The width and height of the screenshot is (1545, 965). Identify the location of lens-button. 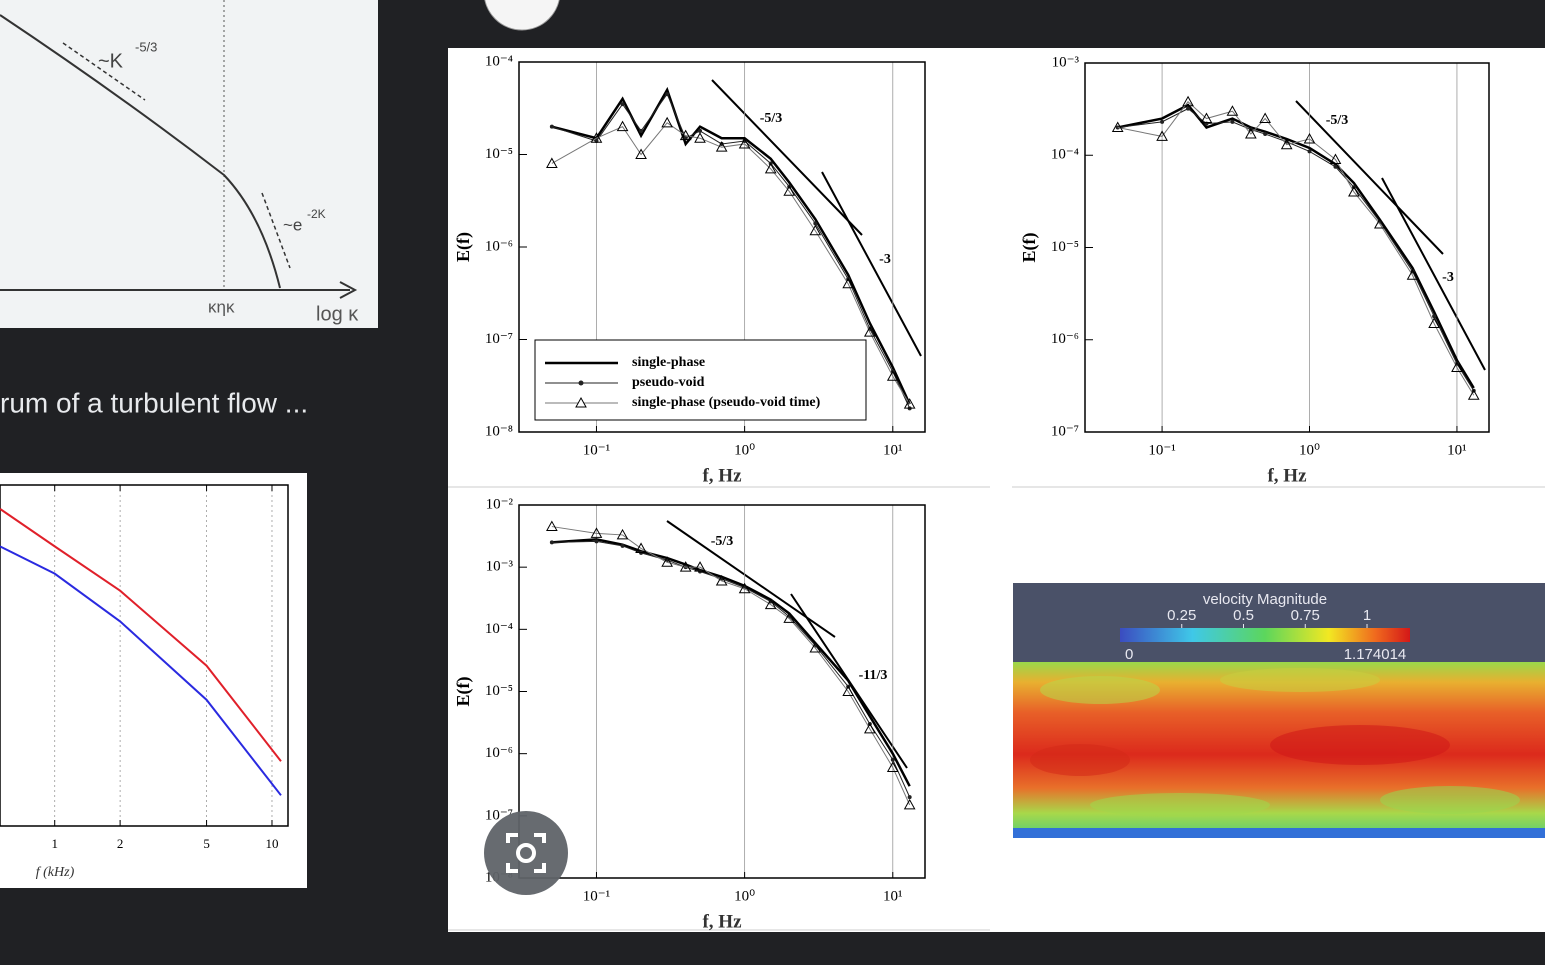
(526, 853).